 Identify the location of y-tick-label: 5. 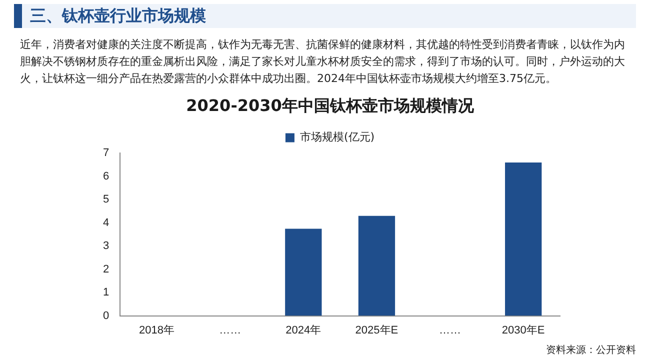
(106, 200).